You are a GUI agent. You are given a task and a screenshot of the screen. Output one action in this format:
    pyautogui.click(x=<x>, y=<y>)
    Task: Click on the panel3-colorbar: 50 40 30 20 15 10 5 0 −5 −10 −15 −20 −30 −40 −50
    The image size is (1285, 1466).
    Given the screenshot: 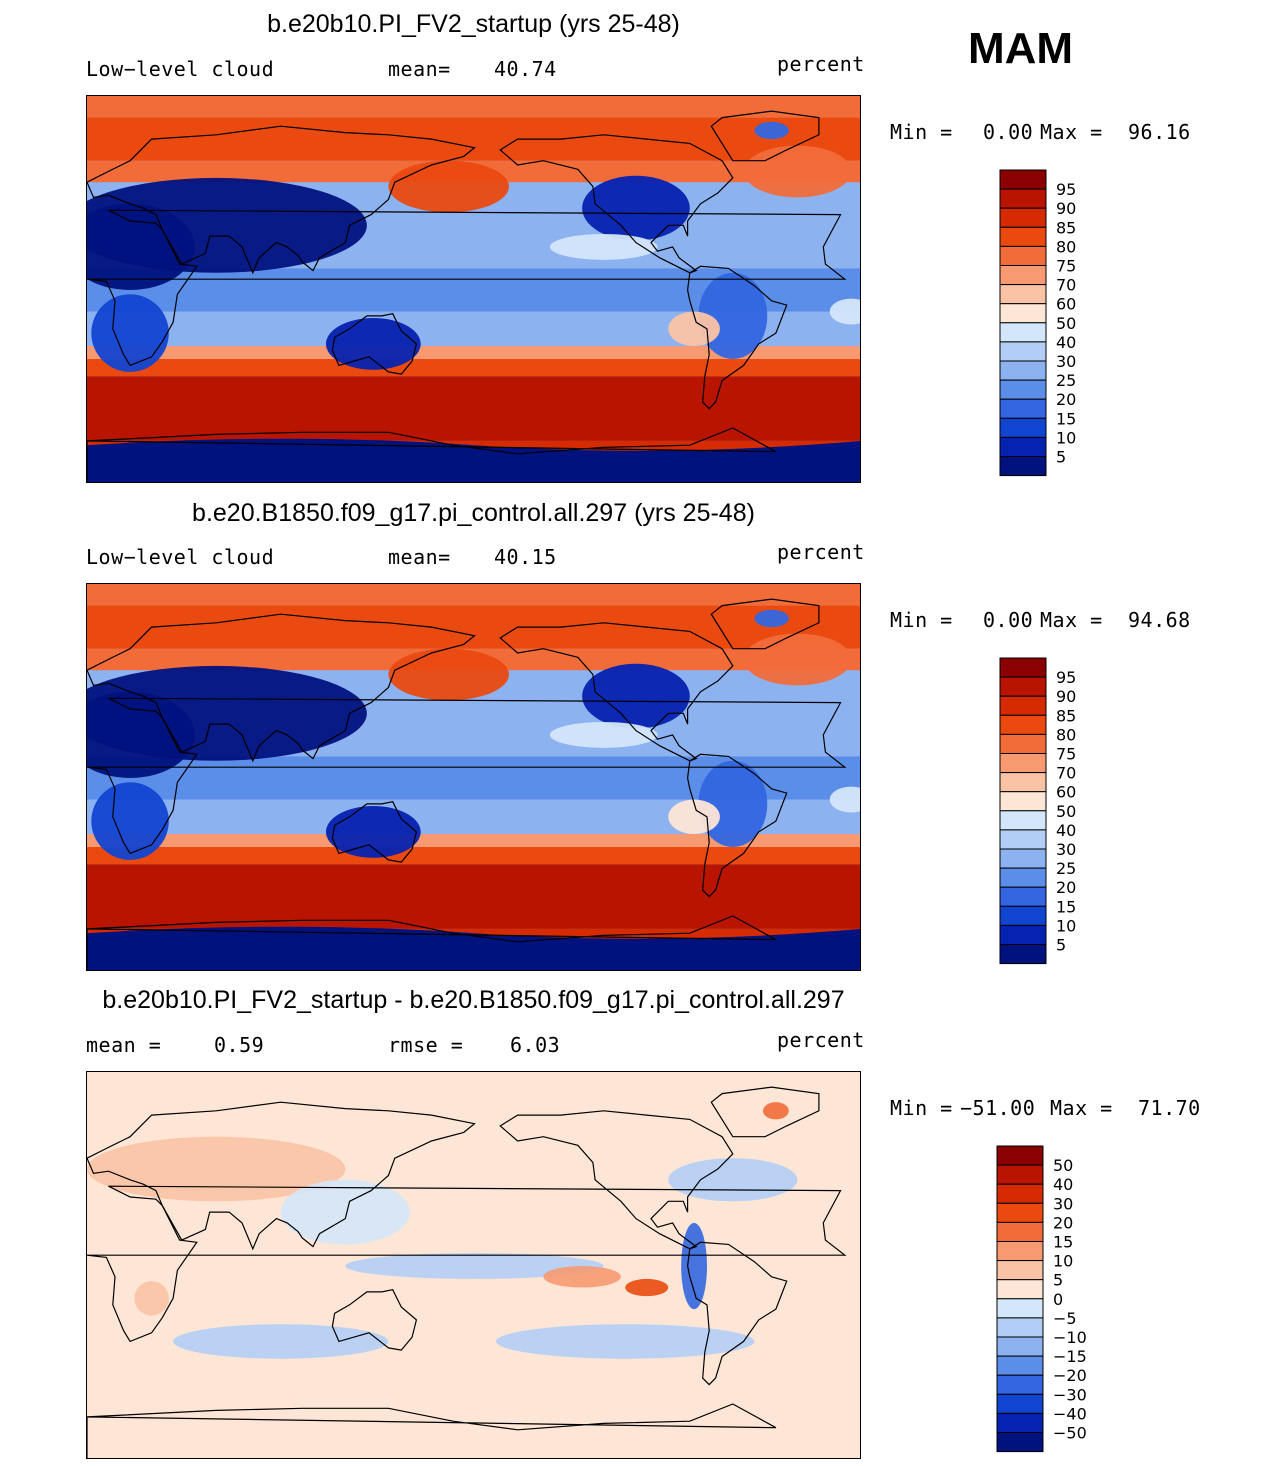 What is the action you would take?
    pyautogui.click(x=1056, y=1299)
    